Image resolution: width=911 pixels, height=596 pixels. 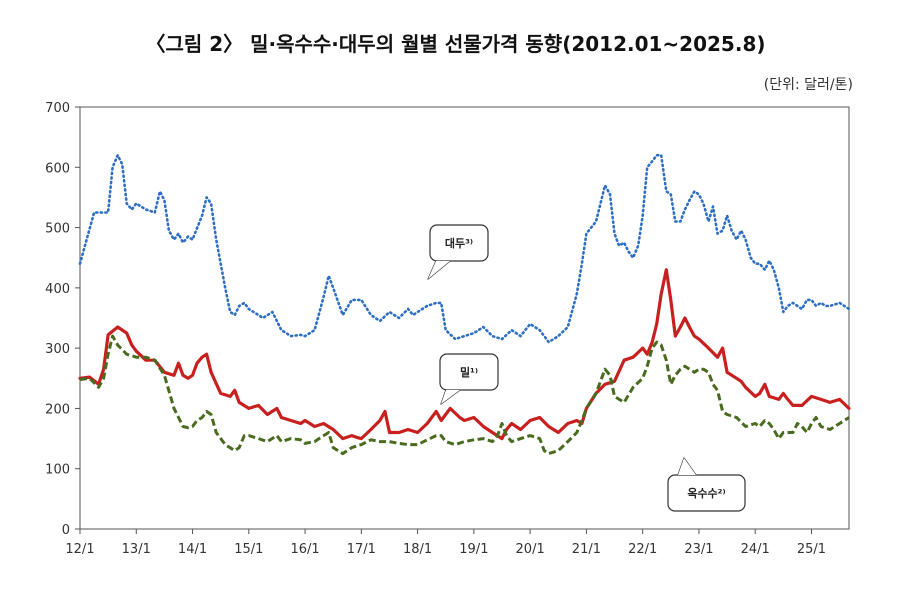 What do you see at coordinates (698, 549) in the screenshot?
I see `x-tick-label: 23/1` at bounding box center [698, 549].